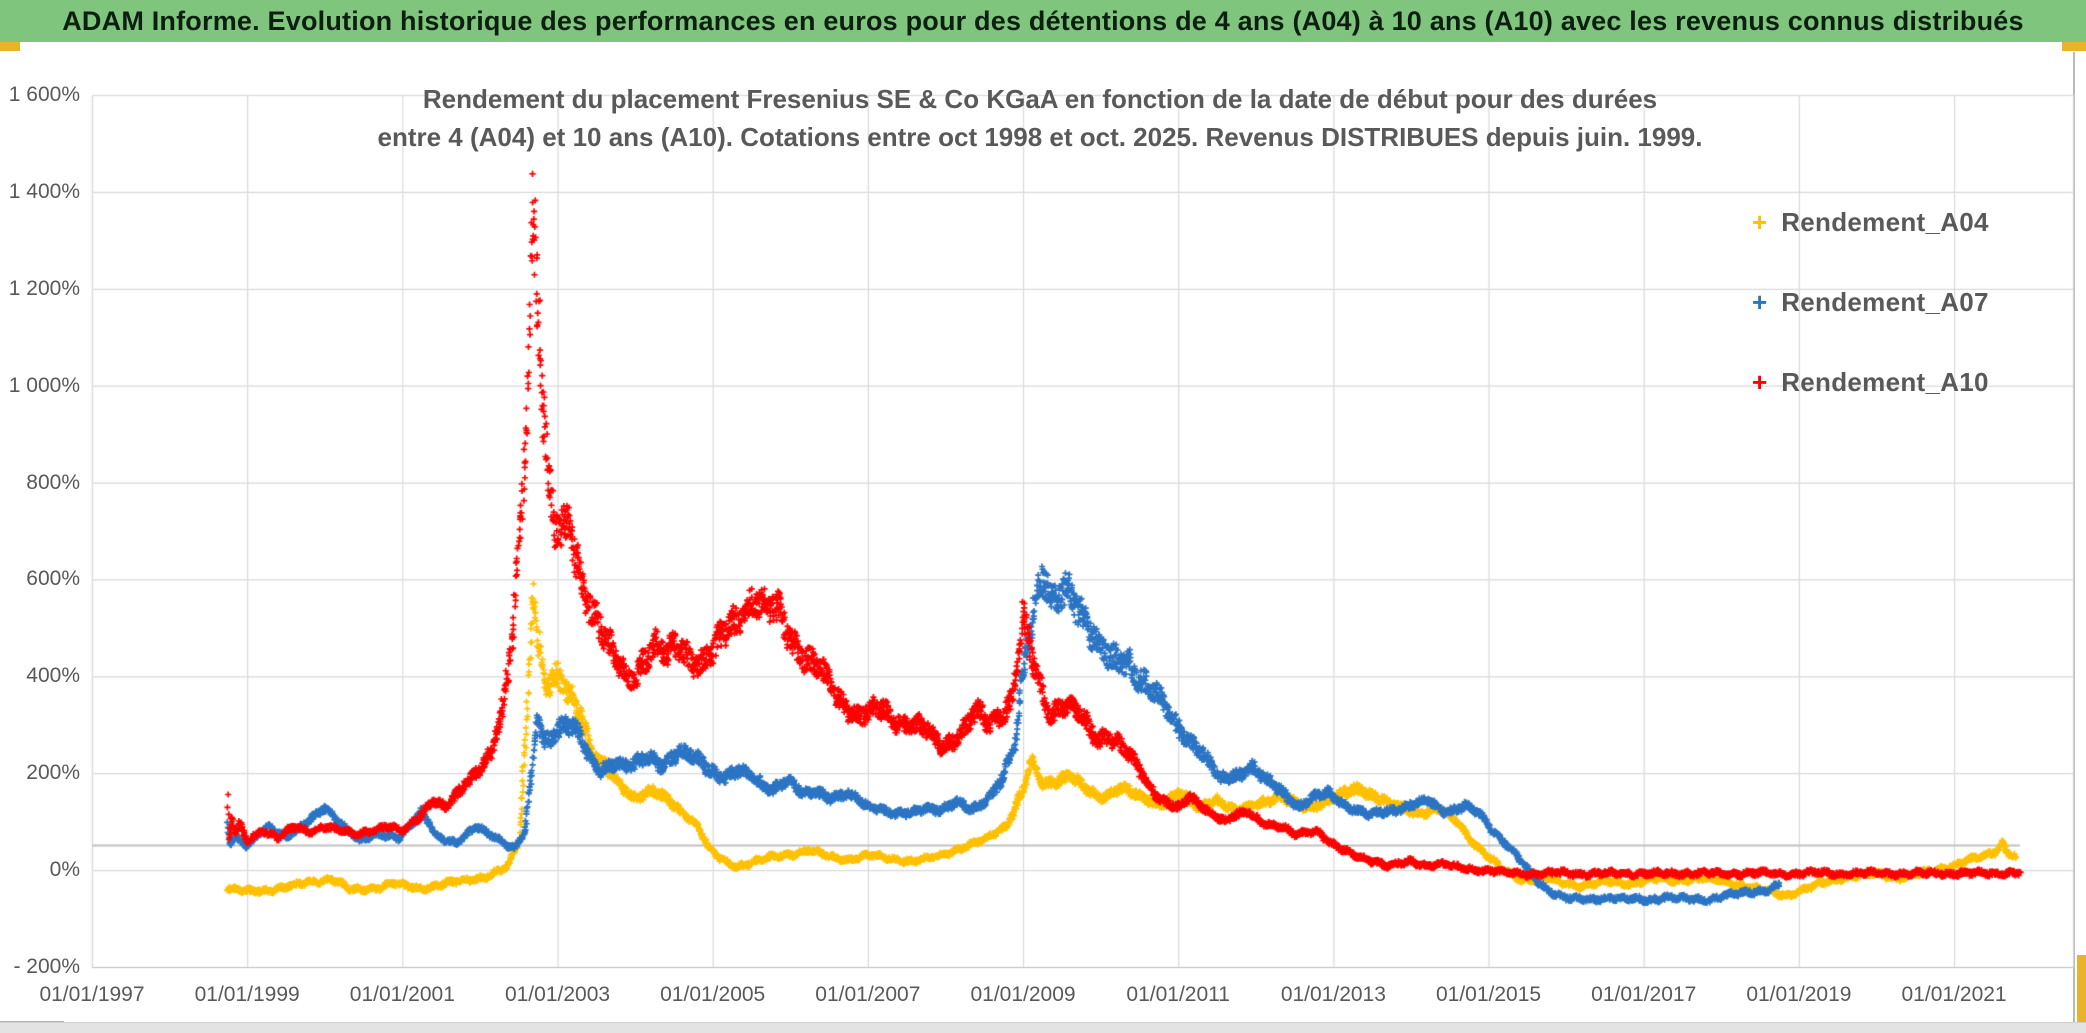 The width and height of the screenshot is (2086, 1033). Describe the element at coordinates (44, 288) in the screenshot. I see `y-axis-tick-label: 1 200%` at that location.